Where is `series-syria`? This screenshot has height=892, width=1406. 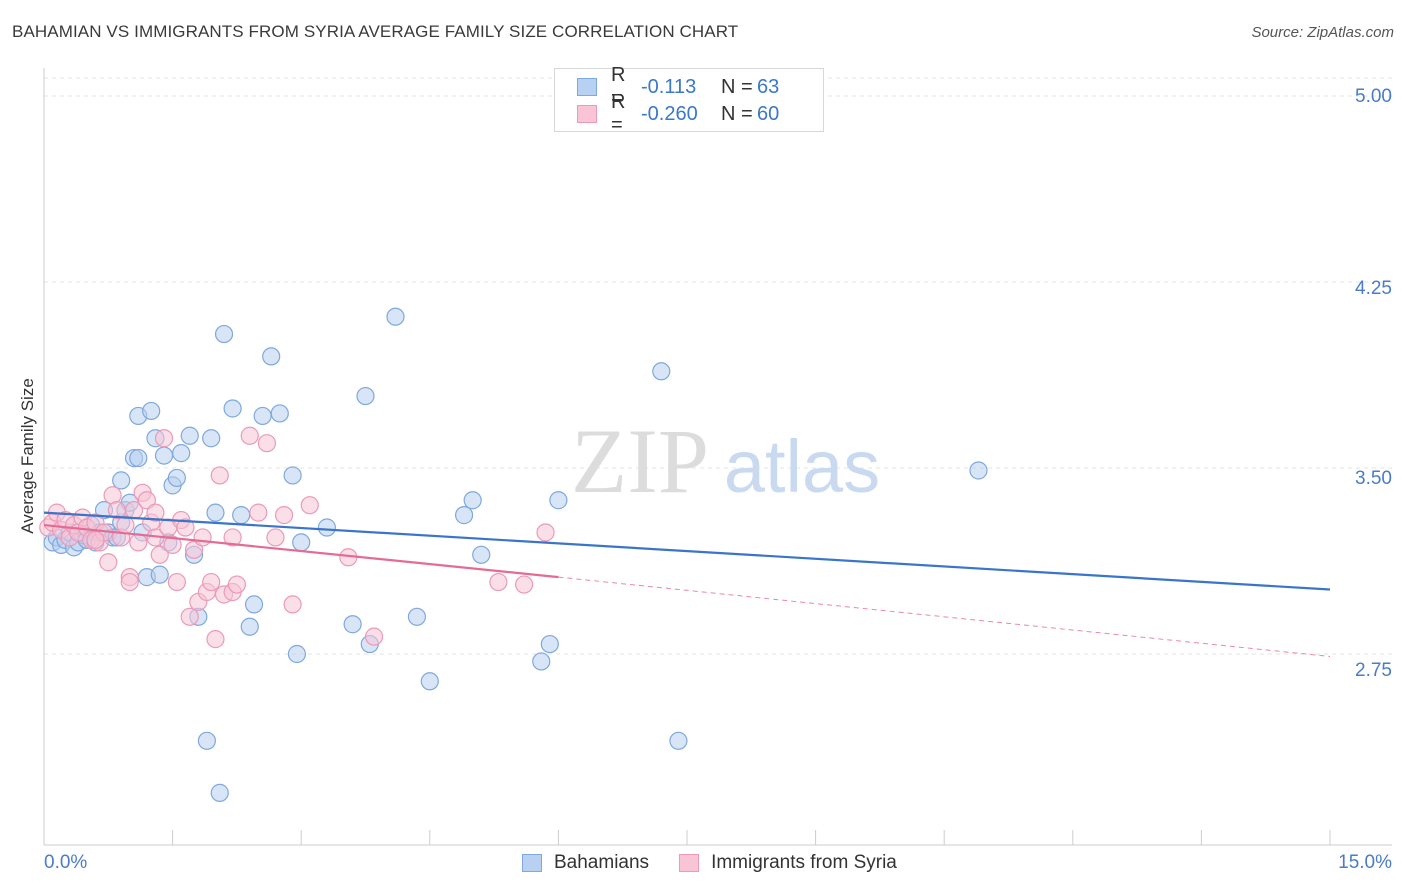
series-syria is located at coordinates (297, 537).